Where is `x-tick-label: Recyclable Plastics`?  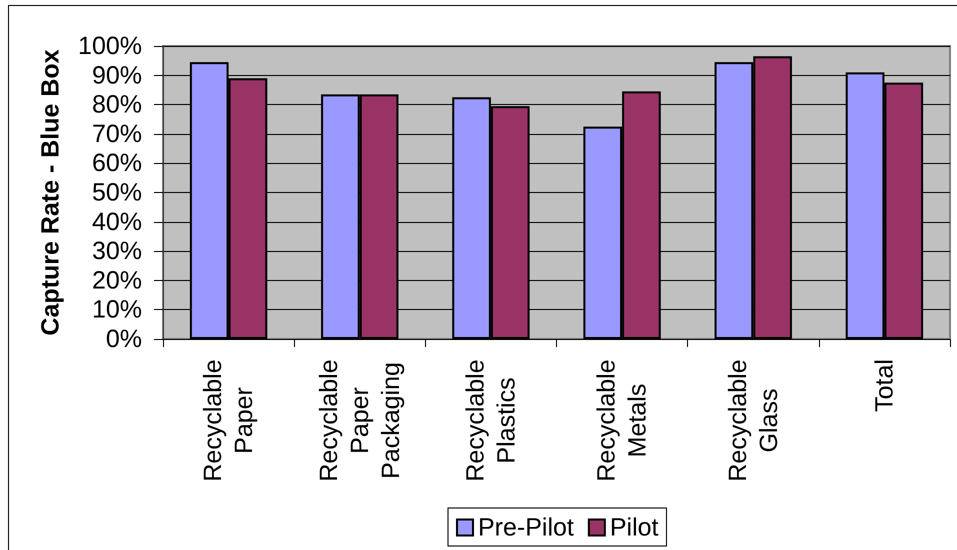 x-tick-label: Recyclable Plastics is located at coordinates (490, 420).